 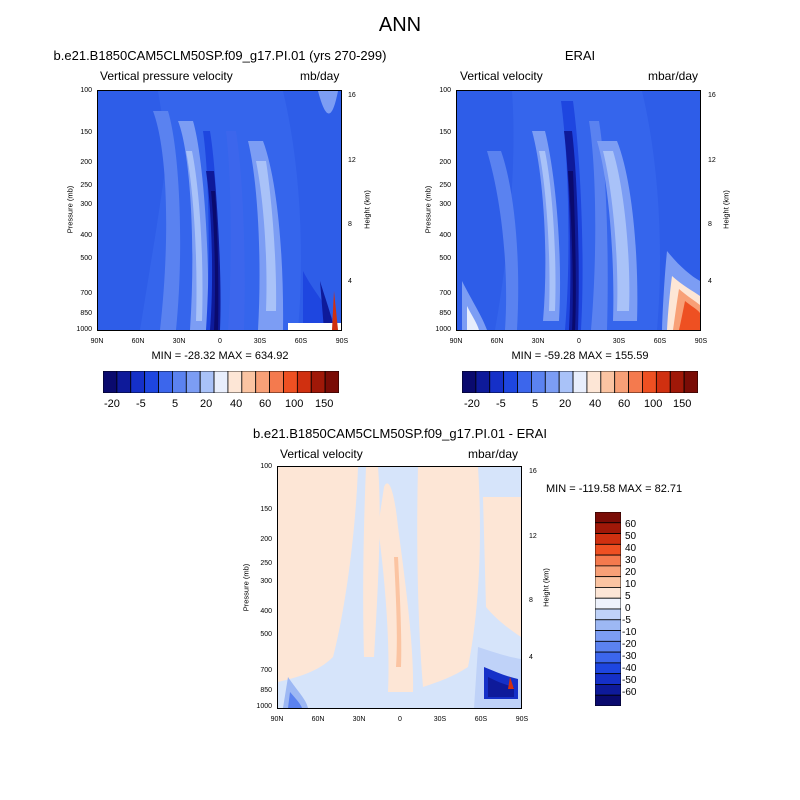 What do you see at coordinates (367, 209) in the screenshot?
I see `panel-model-hlabel: Height (km)` at bounding box center [367, 209].